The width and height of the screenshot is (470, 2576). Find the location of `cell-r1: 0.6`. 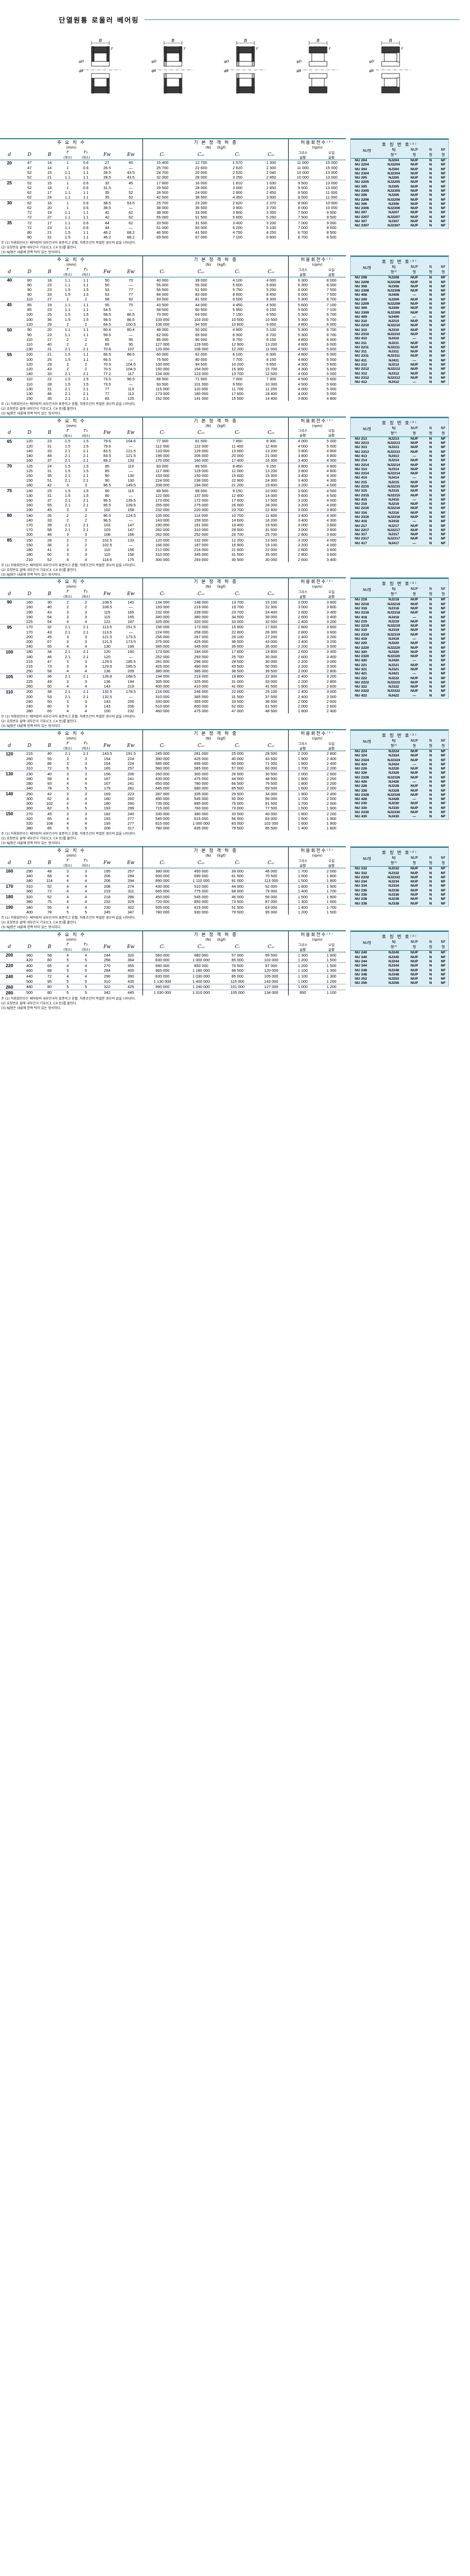

cell-r1: 0.6 is located at coordinates (86, 203).